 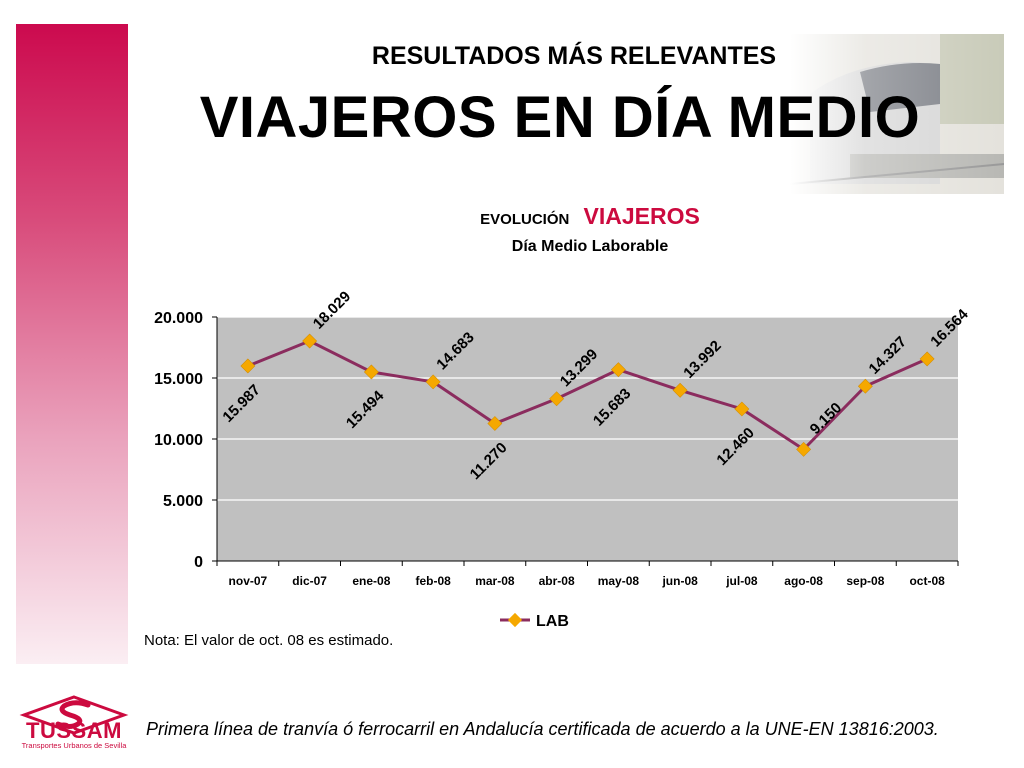 I want to click on chart-title-highlight: VIAJEROS, so click(x=641, y=216).